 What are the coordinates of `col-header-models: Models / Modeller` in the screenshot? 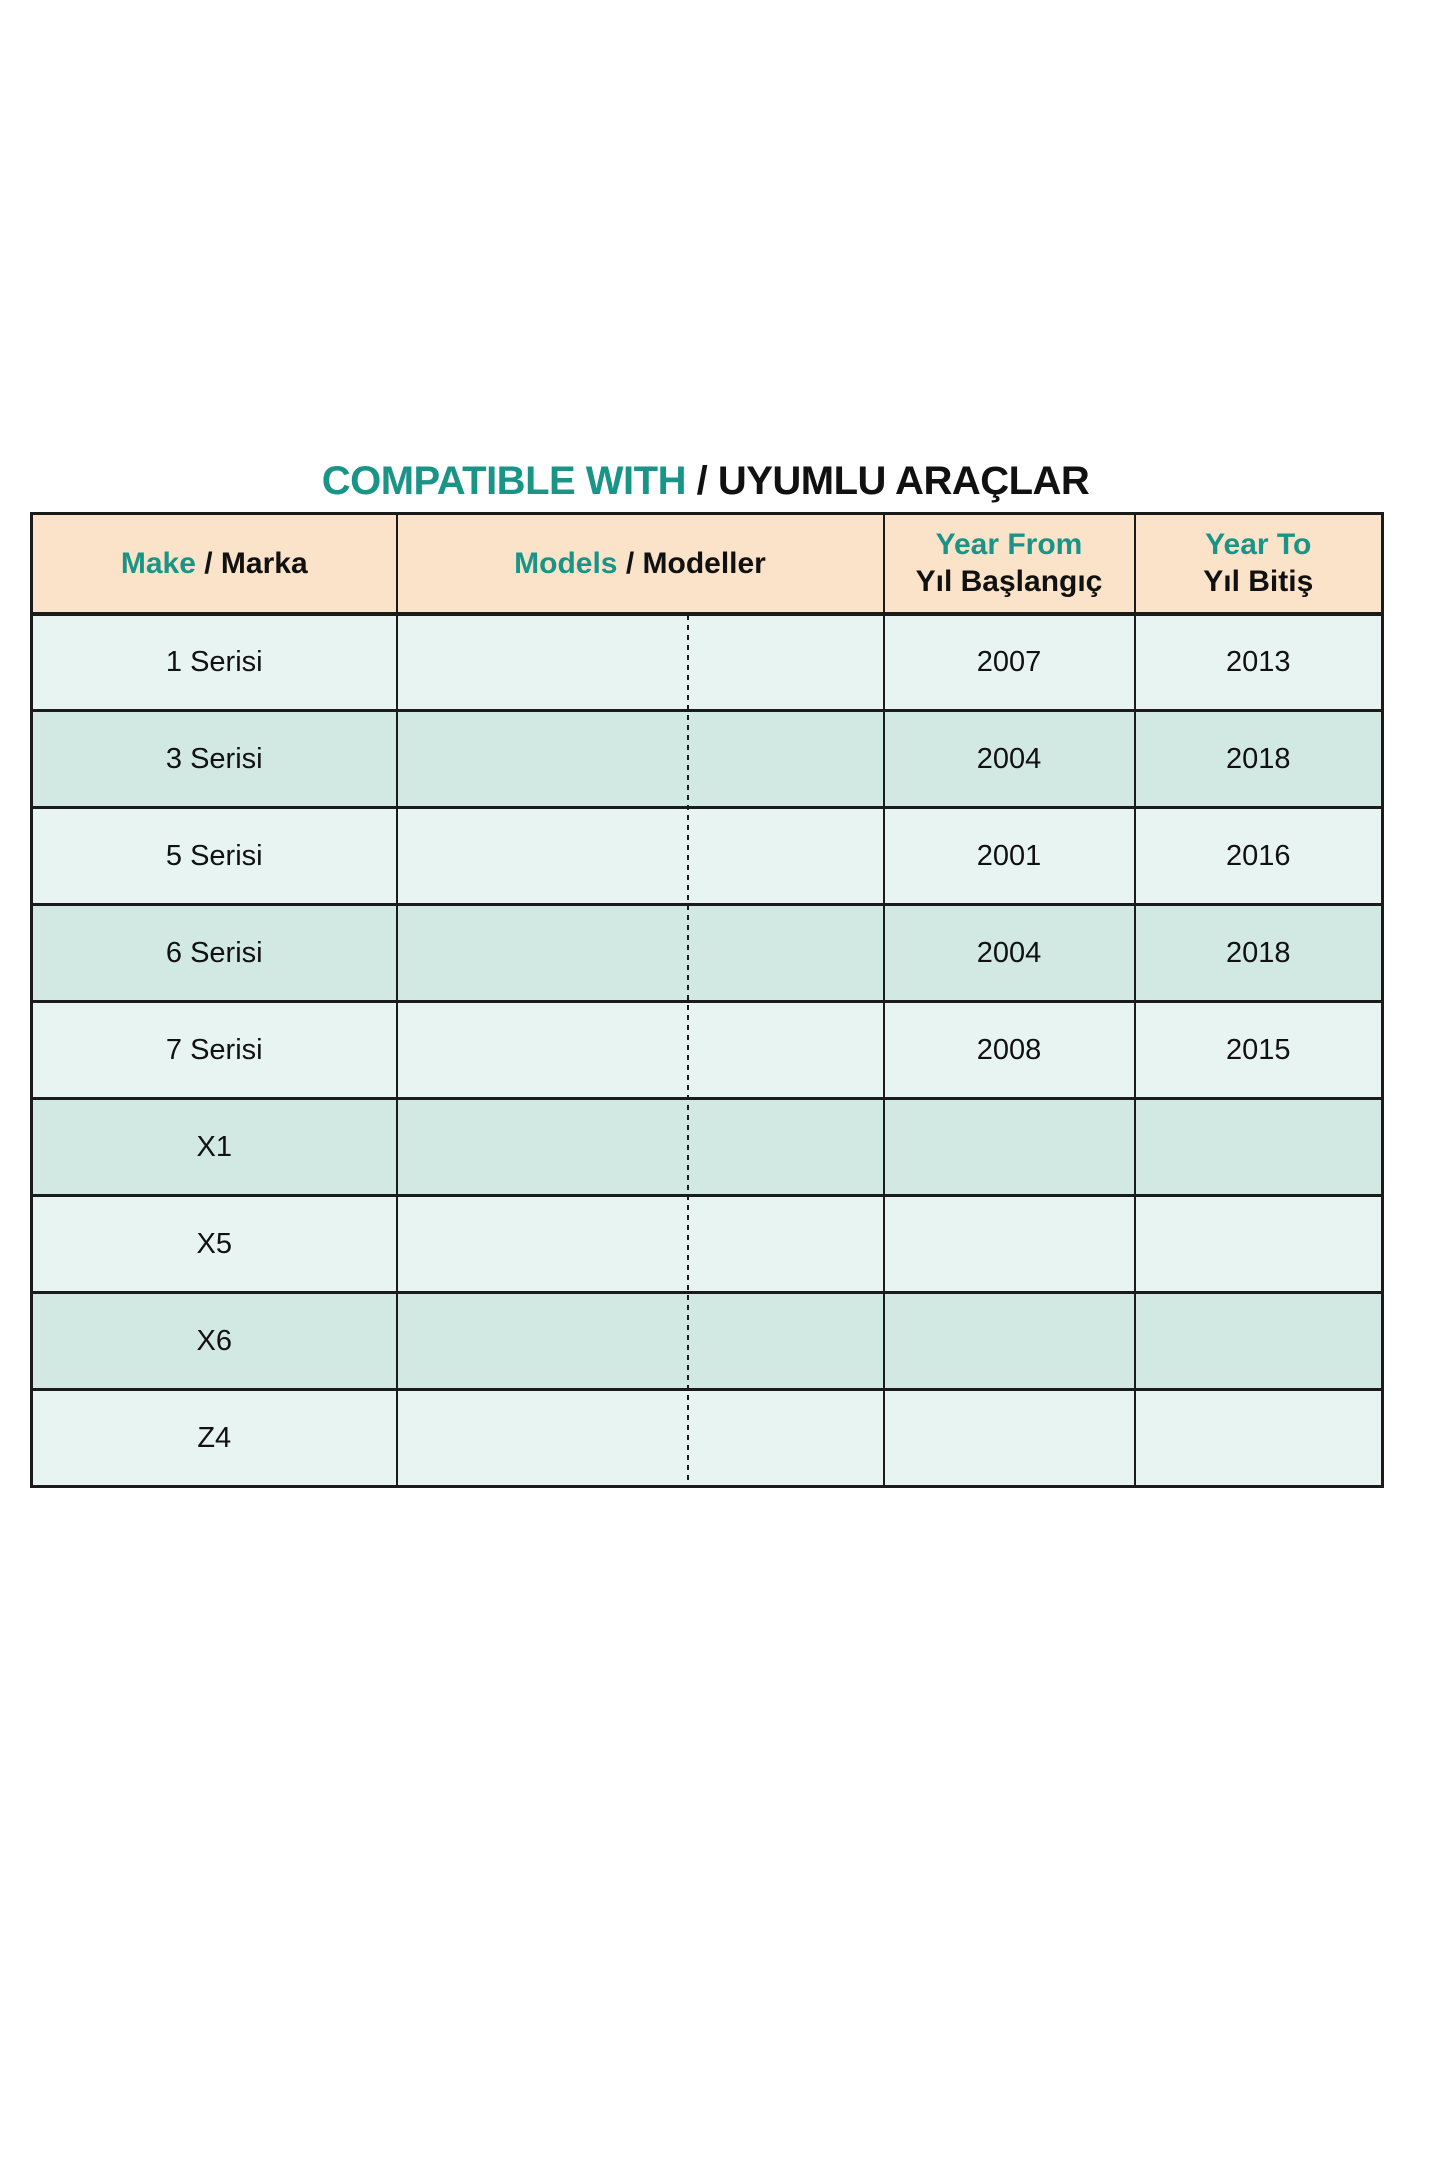 It's located at (640, 564).